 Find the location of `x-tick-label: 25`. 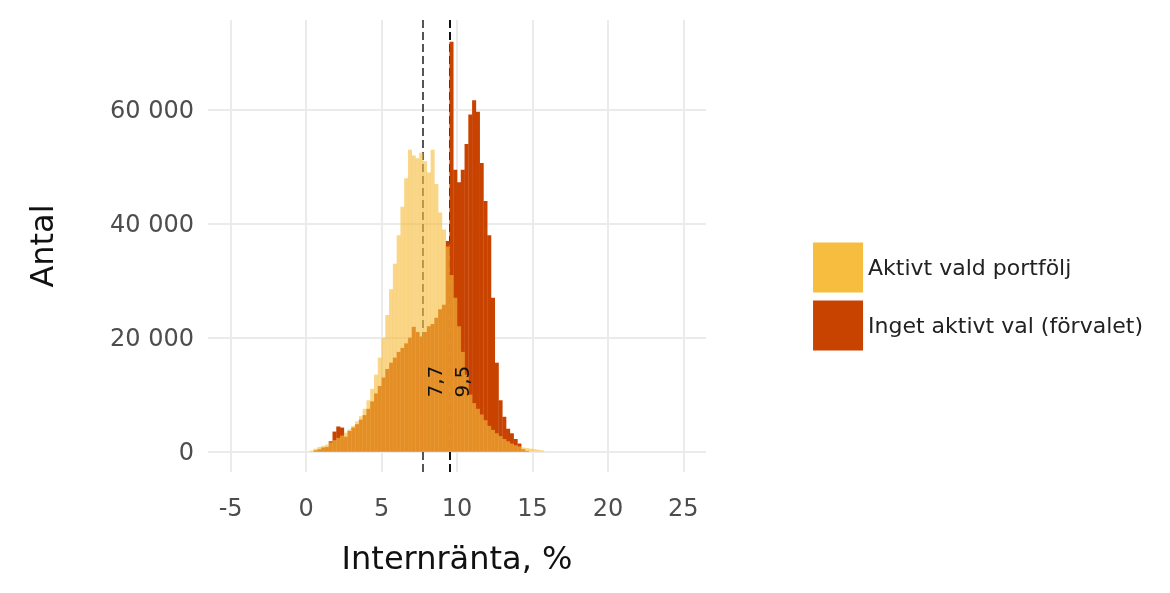

x-tick-label: 25 is located at coordinates (683, 508).